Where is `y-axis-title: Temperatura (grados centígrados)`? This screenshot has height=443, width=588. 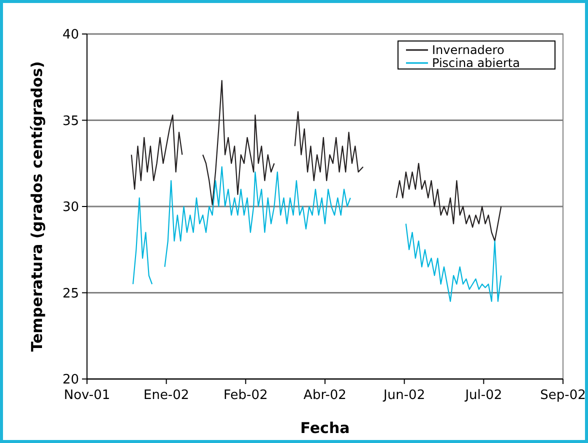
y-axis-title: Temperatura (grados centígrados) is located at coordinates (37, 206).